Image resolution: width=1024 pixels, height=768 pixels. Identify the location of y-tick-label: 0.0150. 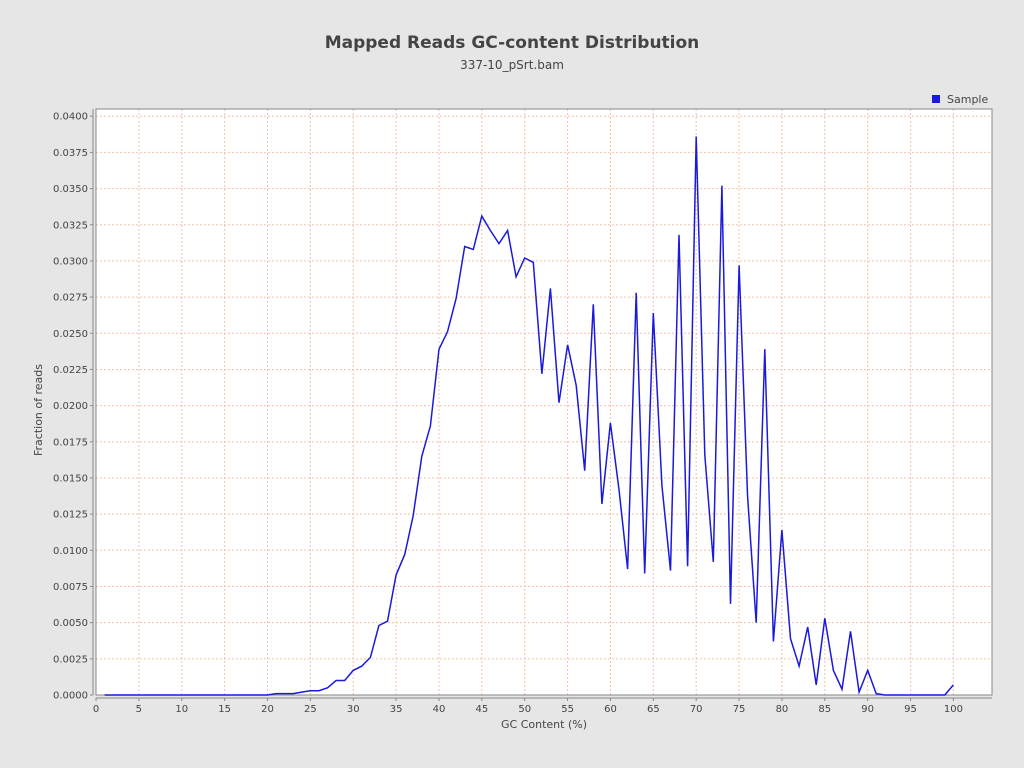
(70, 478).